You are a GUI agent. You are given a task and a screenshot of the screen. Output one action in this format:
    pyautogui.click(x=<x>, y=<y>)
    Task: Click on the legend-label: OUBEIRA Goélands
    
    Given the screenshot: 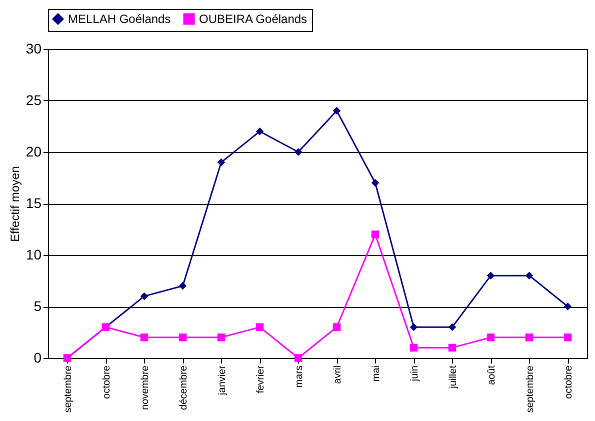 What is the action you would take?
    pyautogui.click(x=253, y=19)
    